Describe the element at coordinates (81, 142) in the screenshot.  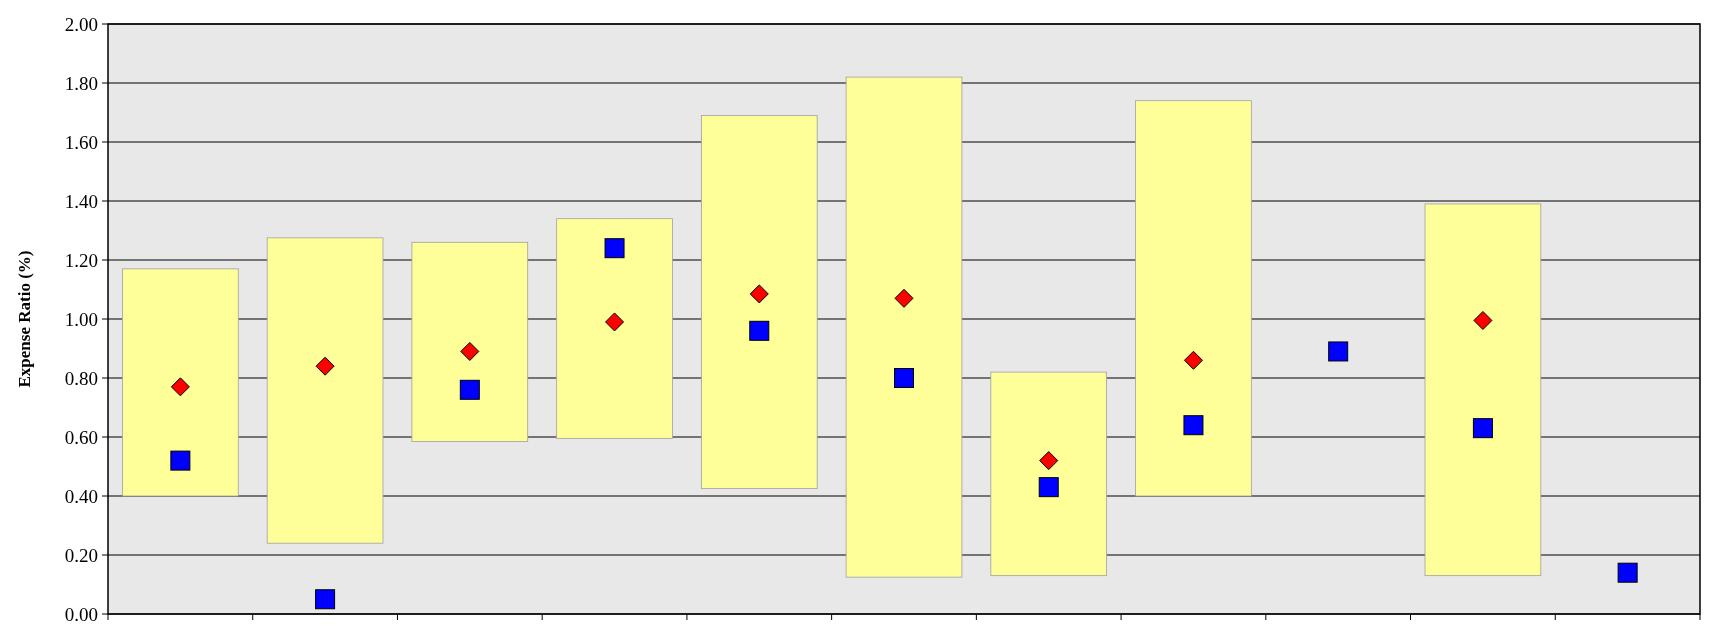
I see `y-tick-label: 1.60` at that location.